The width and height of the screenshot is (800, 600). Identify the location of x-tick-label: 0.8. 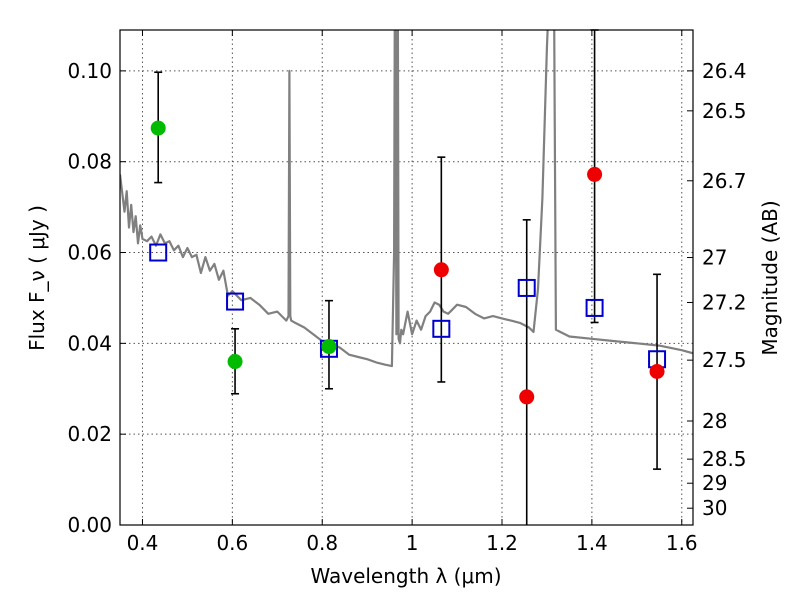
(322, 543).